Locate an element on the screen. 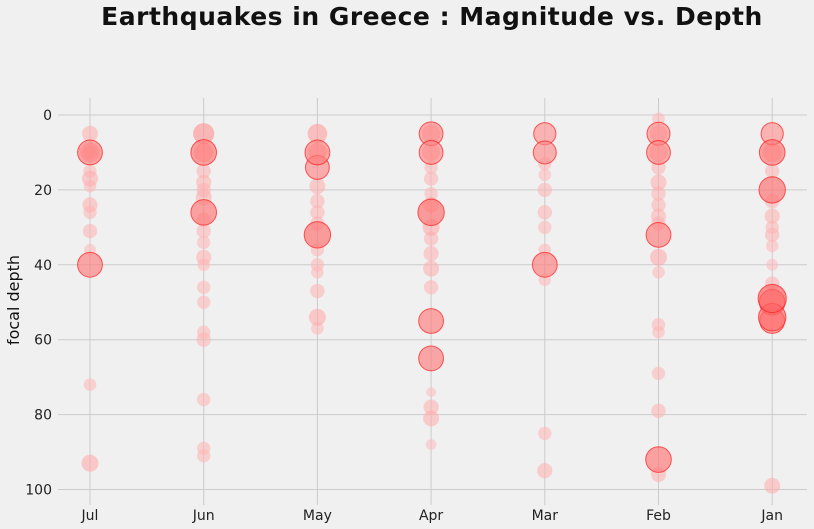 The height and width of the screenshot is (529, 814). y-tick-label: 80 is located at coordinates (43, 416).